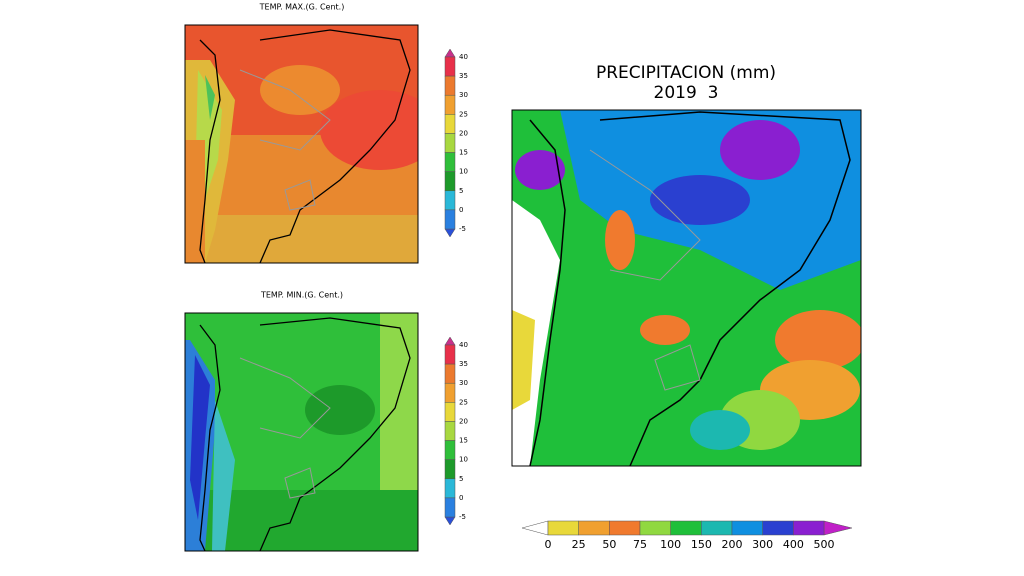  I want to click on colorbar-label: 75, so click(640, 544).